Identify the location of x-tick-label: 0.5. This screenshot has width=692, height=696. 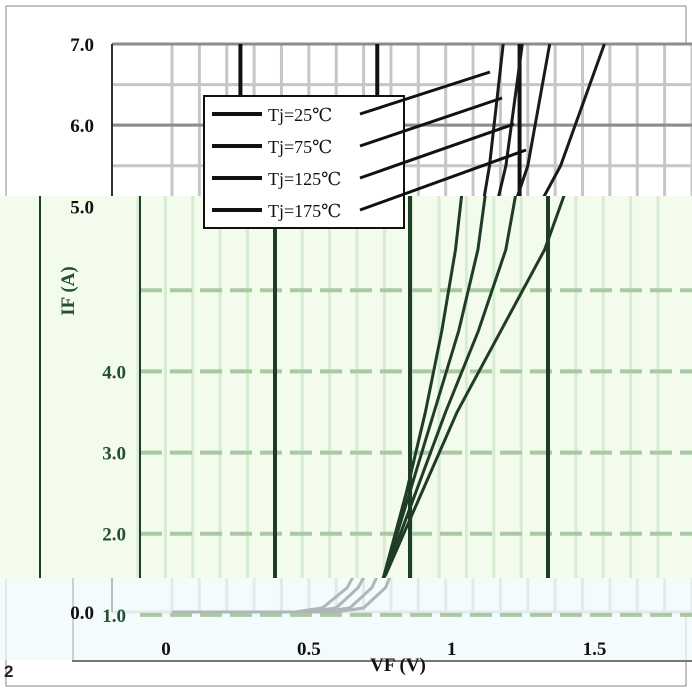
(309, 649).